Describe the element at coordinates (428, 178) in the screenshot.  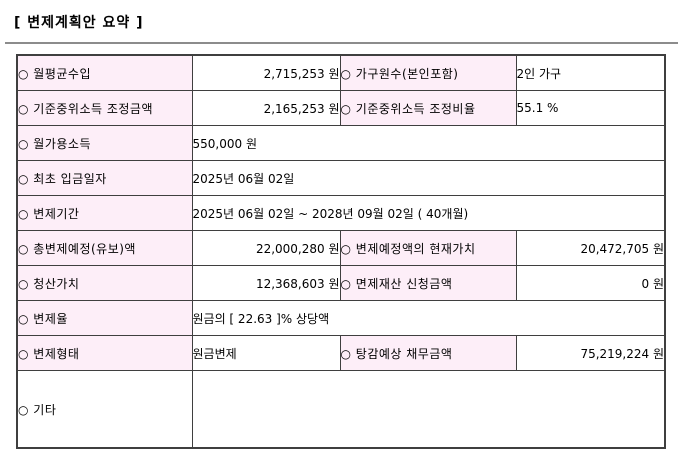
I see `row-value: 2025년 06월 02일` at that location.